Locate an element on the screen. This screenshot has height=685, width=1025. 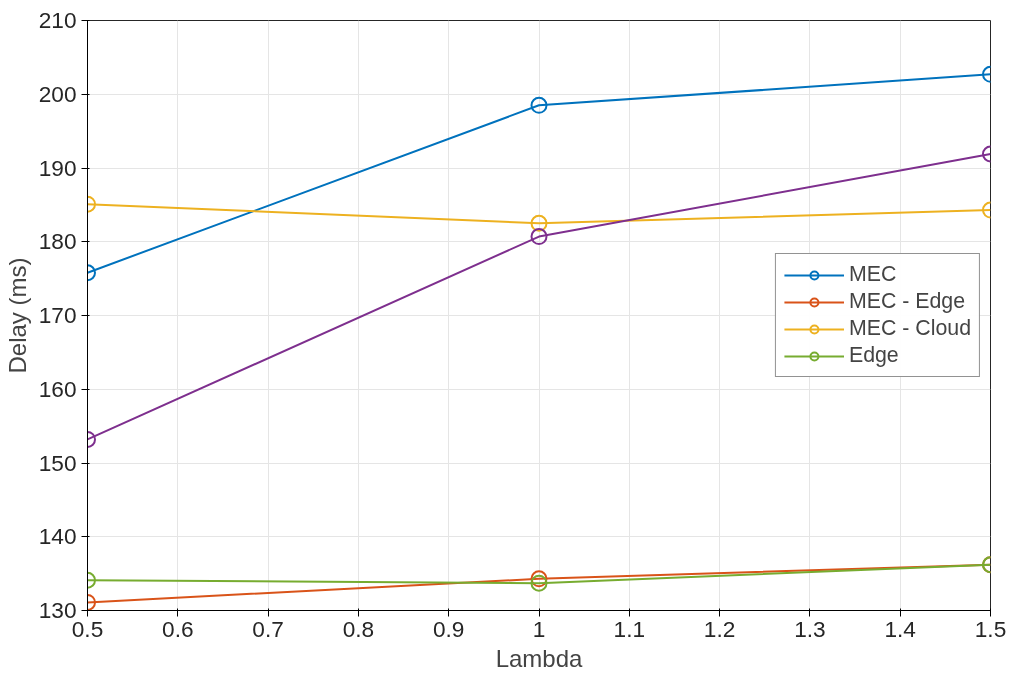
y-axis-title: Delay (ms) is located at coordinates (17, 315).